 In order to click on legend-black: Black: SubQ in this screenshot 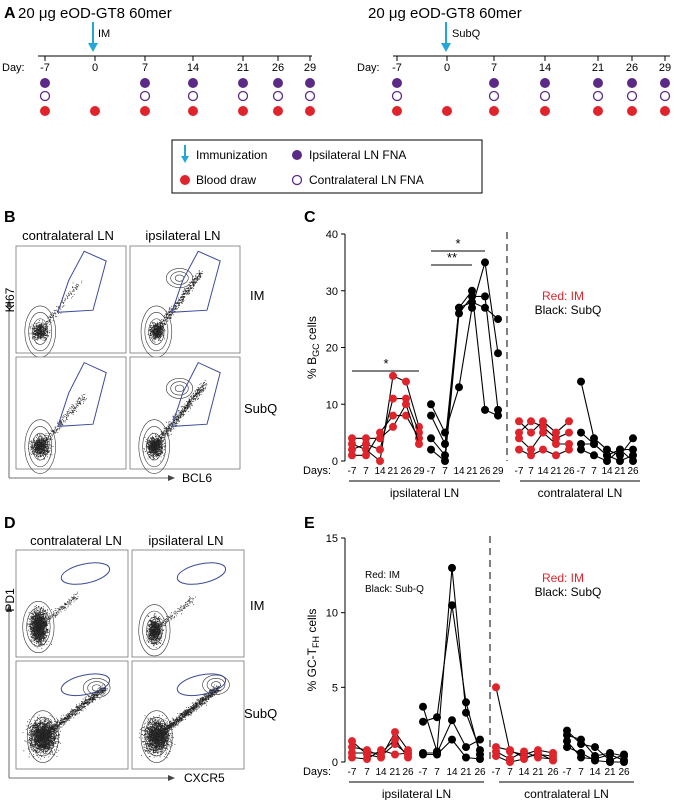, I will do `click(568, 592)`.